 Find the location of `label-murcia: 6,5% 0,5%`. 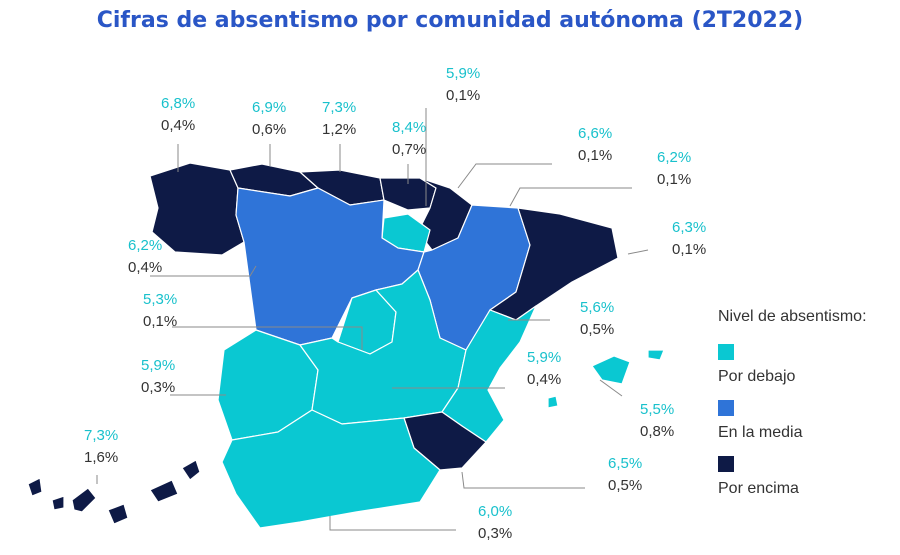

label-murcia: 6,5% 0,5% is located at coordinates (625, 474).